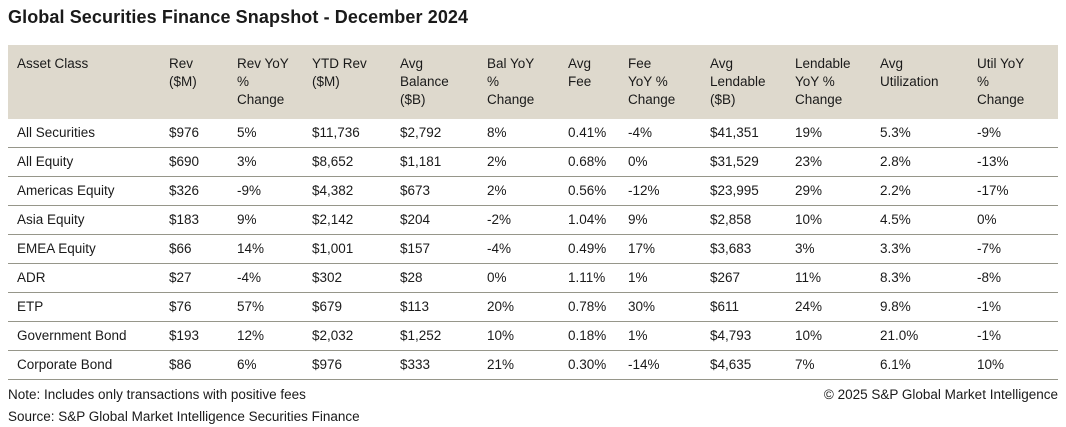 The image size is (1066, 427). Describe the element at coordinates (919, 162) in the screenshot. I see `value-cell: 2.8%` at that location.